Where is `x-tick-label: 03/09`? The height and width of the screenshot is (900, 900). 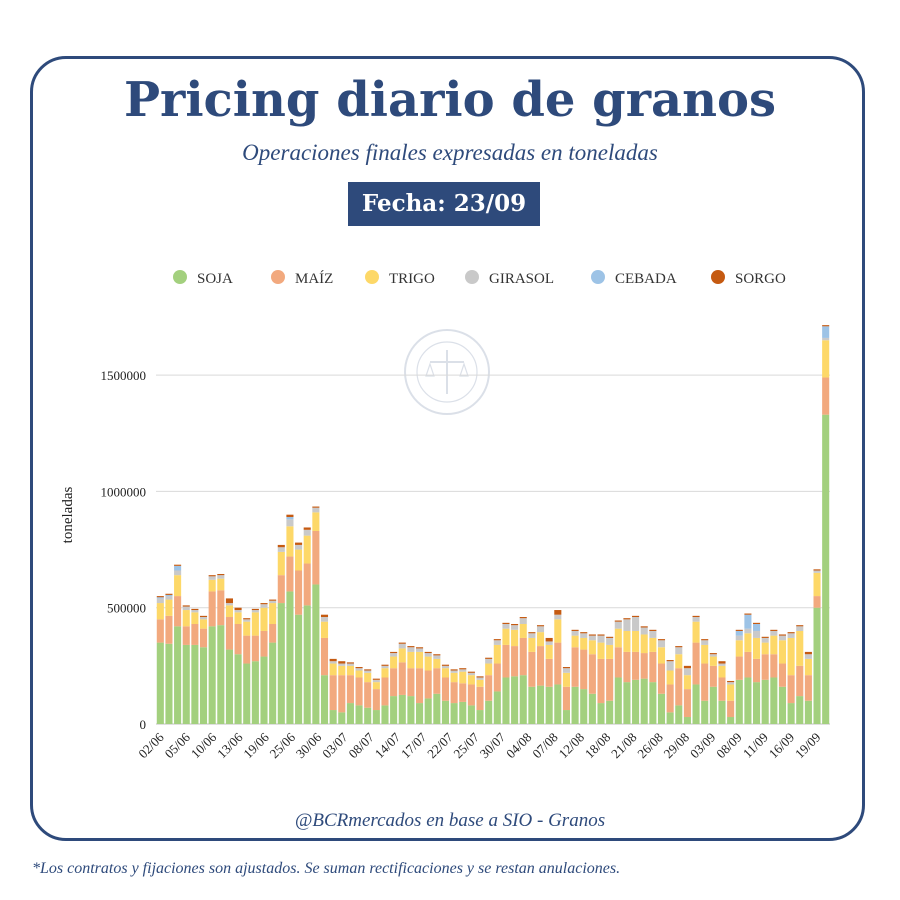 x-tick-label: 03/09 is located at coordinates (703, 746).